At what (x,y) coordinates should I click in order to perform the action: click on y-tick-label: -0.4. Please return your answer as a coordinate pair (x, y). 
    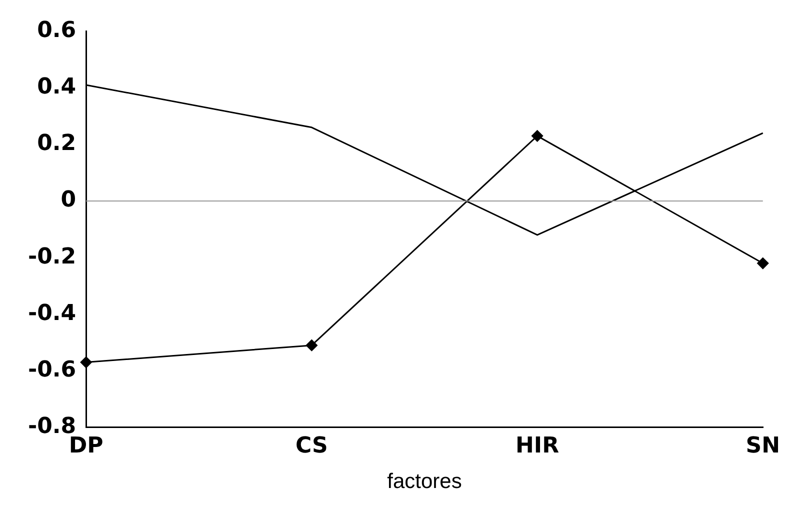
    Looking at the image, I should click on (52, 313).